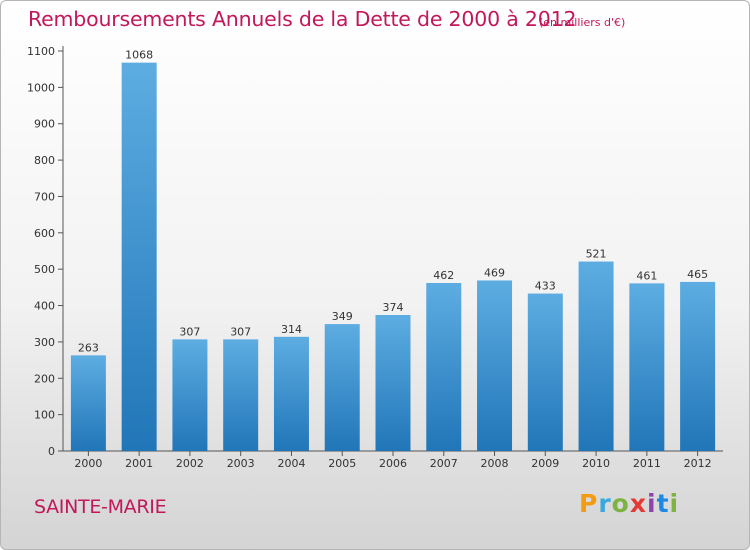 The height and width of the screenshot is (550, 750). I want to click on data-label: 314, so click(291, 329).